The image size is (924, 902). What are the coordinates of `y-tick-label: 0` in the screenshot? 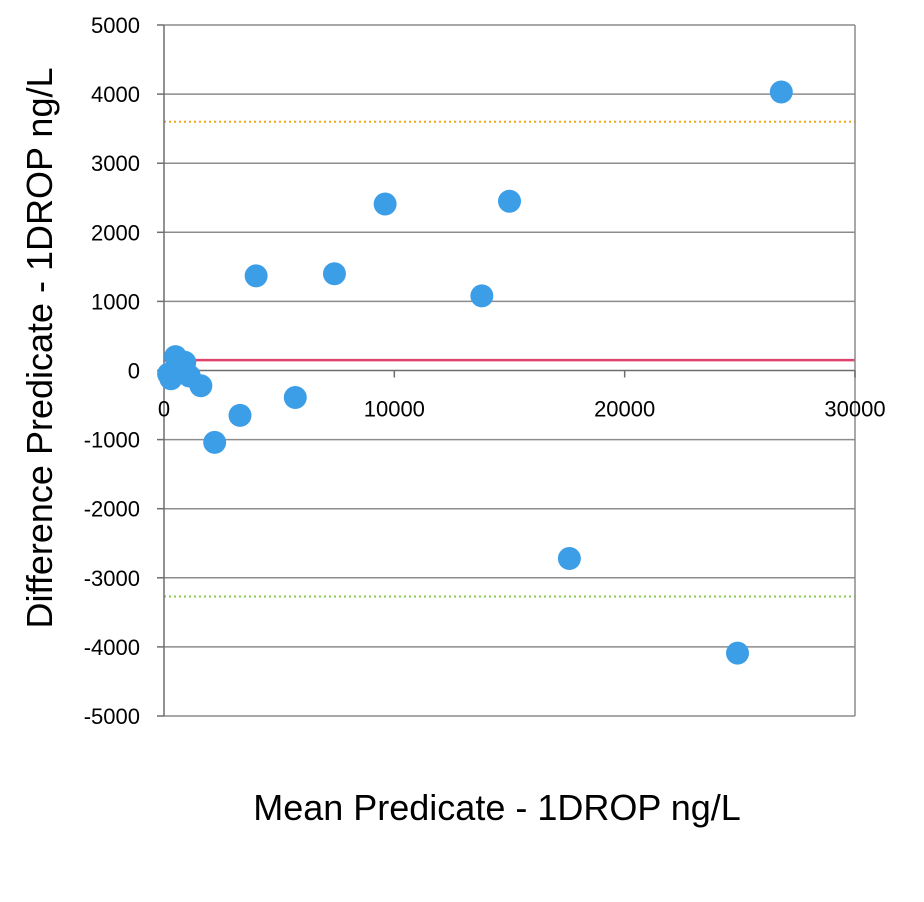 It's located at (134, 371).